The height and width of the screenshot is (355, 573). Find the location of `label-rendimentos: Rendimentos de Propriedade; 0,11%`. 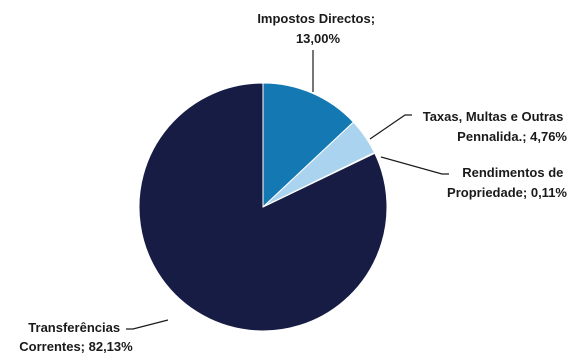

label-rendimentos: Rendimentos de Propriedade; 0,11% is located at coordinates (507, 182).